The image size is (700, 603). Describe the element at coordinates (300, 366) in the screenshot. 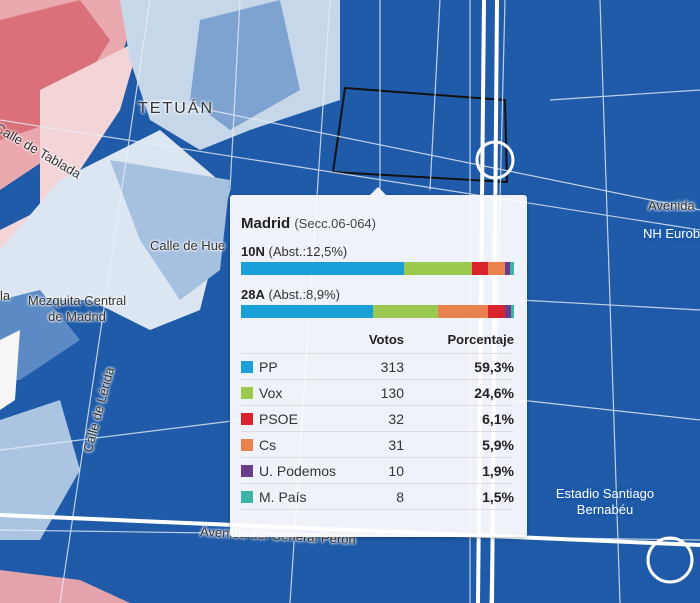

I see `party-cell: PP` at that location.